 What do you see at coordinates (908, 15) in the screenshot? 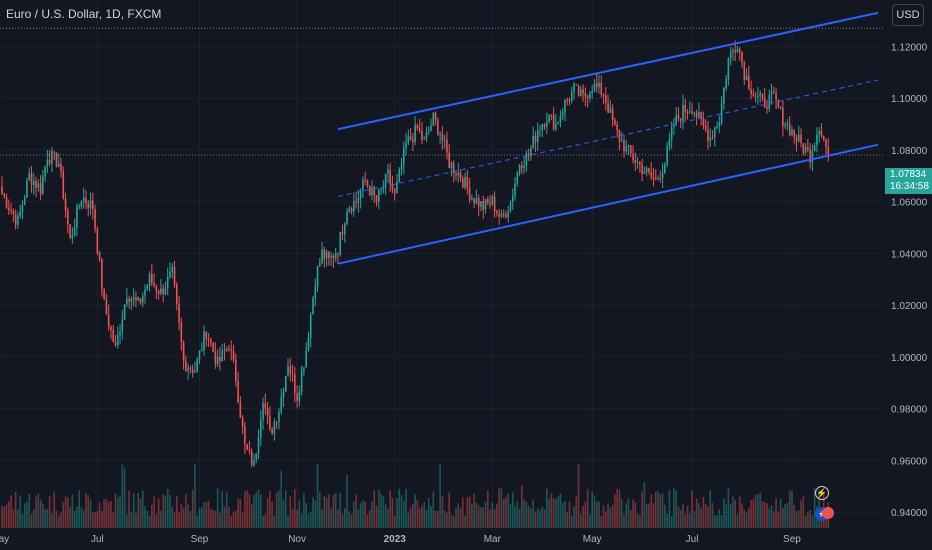
I see `currency-button: USD` at bounding box center [908, 15].